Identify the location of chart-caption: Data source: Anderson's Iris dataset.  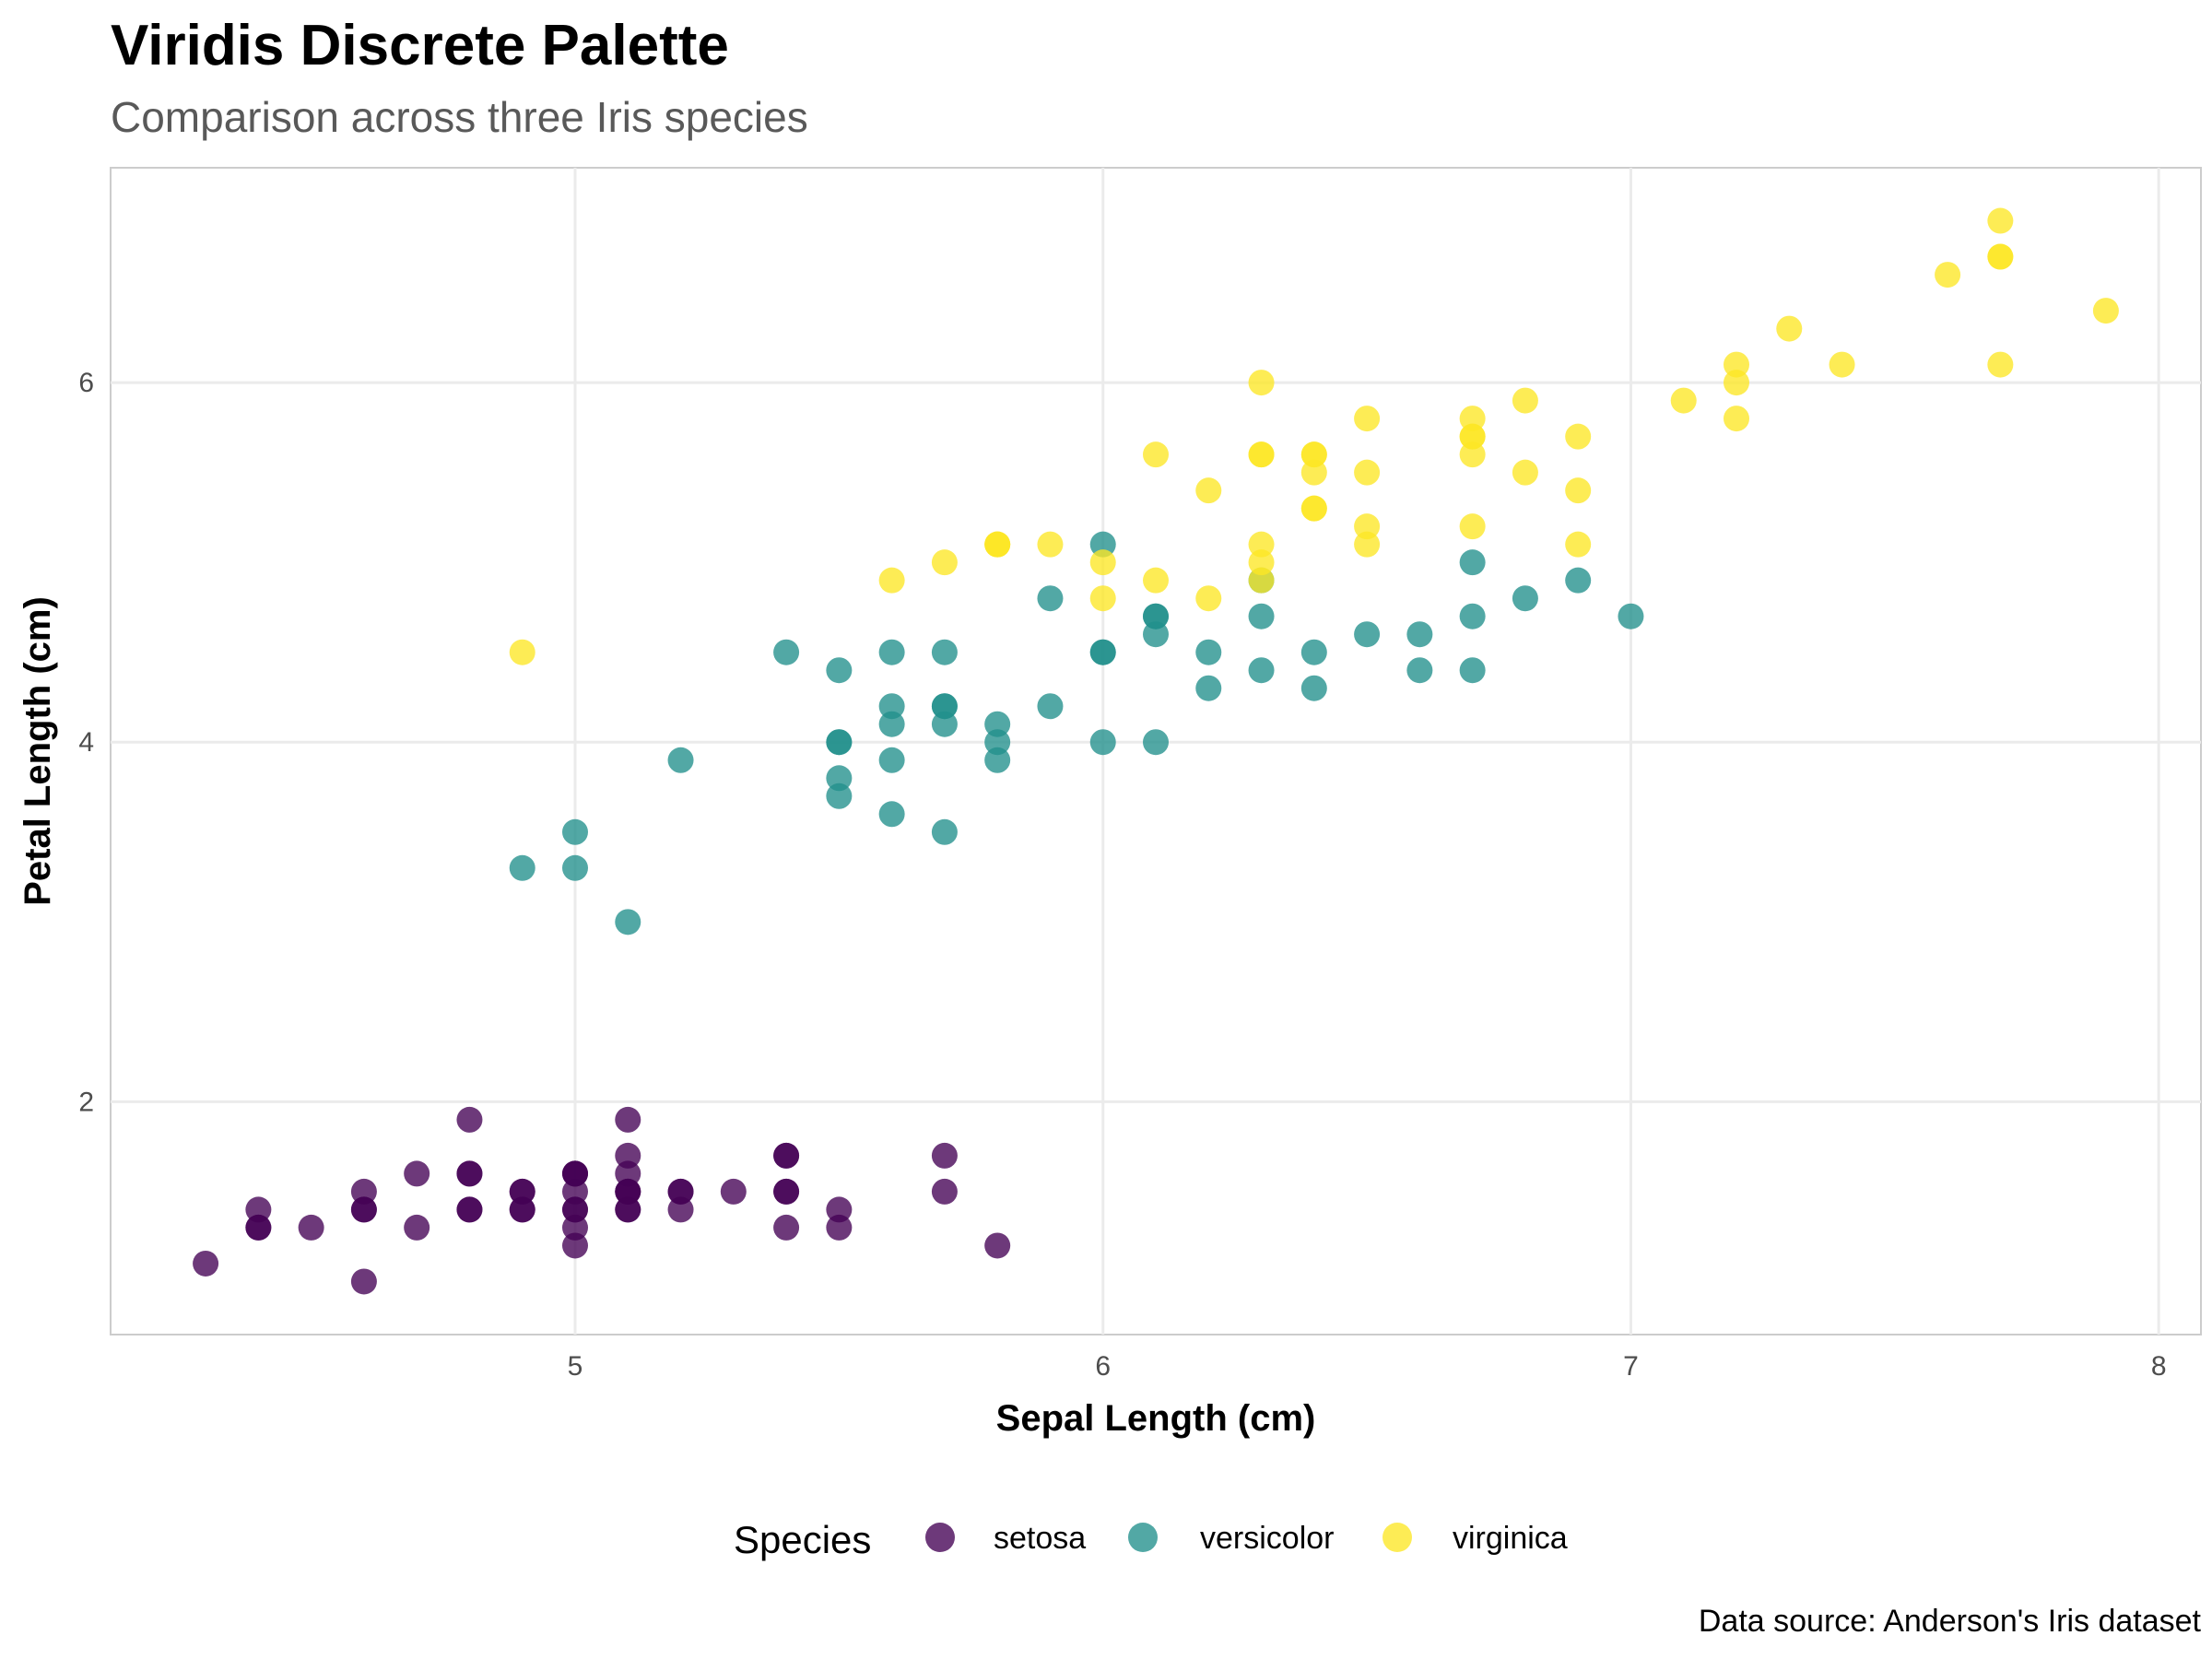
(1949, 1621).